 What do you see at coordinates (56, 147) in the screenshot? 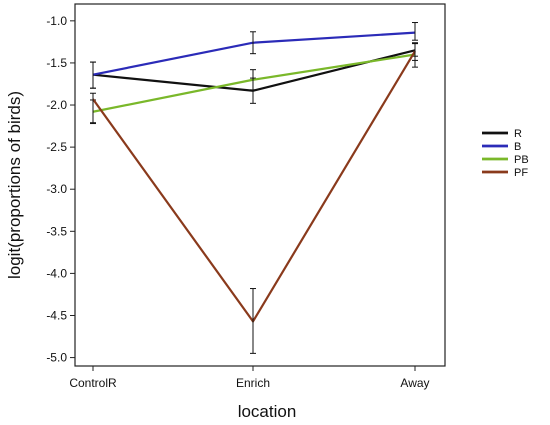
I see `y-tick-label: -2.5` at bounding box center [56, 147].